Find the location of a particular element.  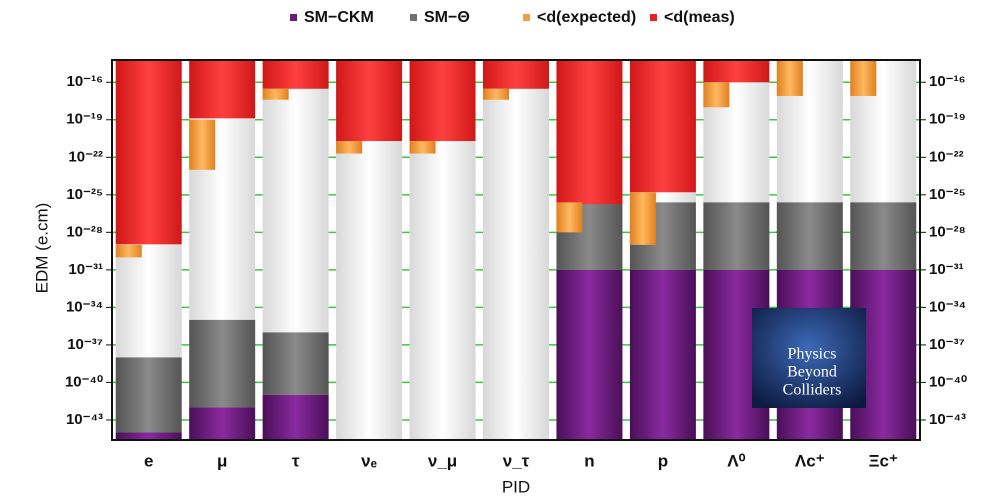

y2-tick-label: 10⁻³⁴ is located at coordinates (947, 306).